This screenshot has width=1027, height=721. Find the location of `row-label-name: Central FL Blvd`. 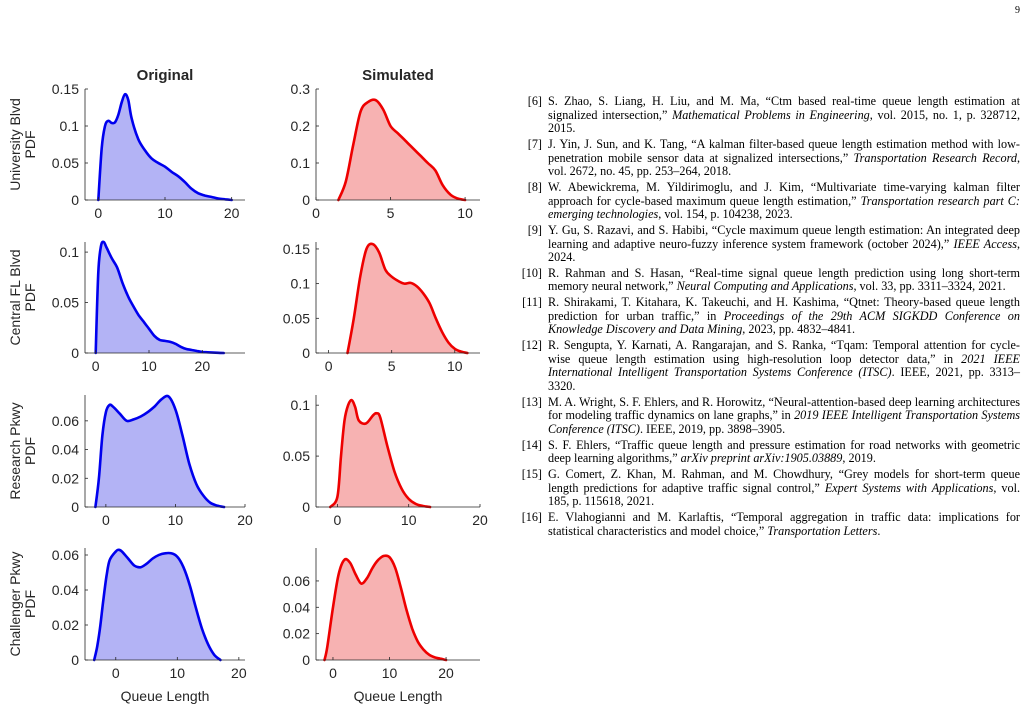

row-label-name: Central FL Blvd is located at coordinates (15, 298).